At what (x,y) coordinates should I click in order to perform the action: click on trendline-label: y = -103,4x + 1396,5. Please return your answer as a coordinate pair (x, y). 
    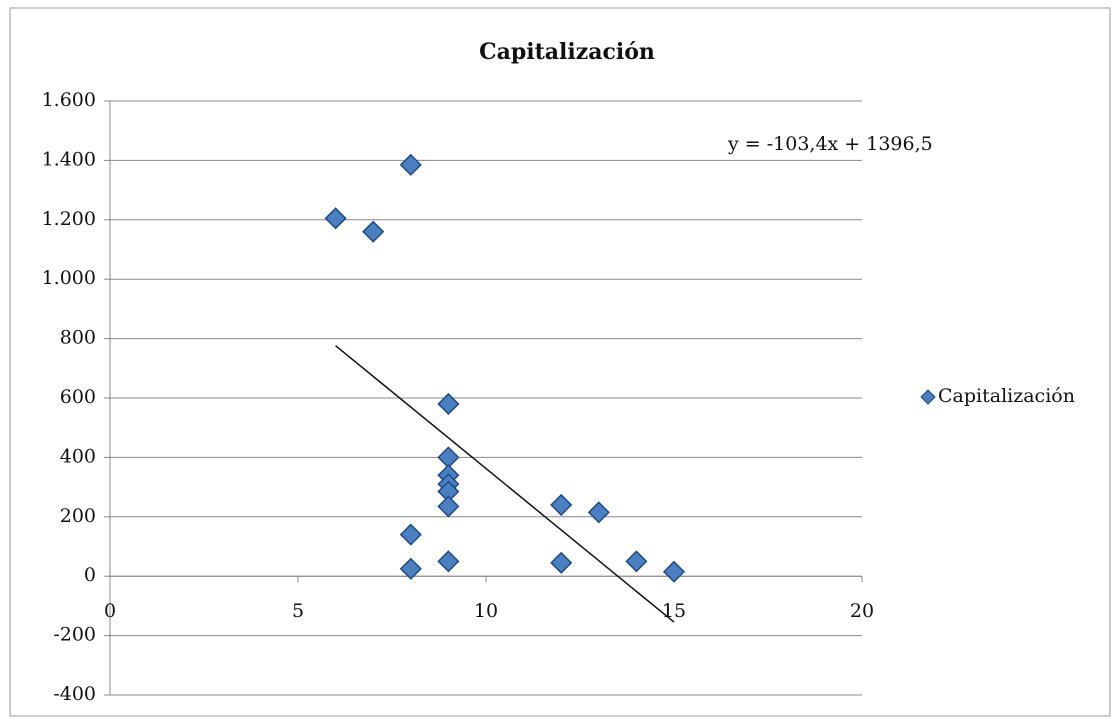
    Looking at the image, I should click on (830, 144).